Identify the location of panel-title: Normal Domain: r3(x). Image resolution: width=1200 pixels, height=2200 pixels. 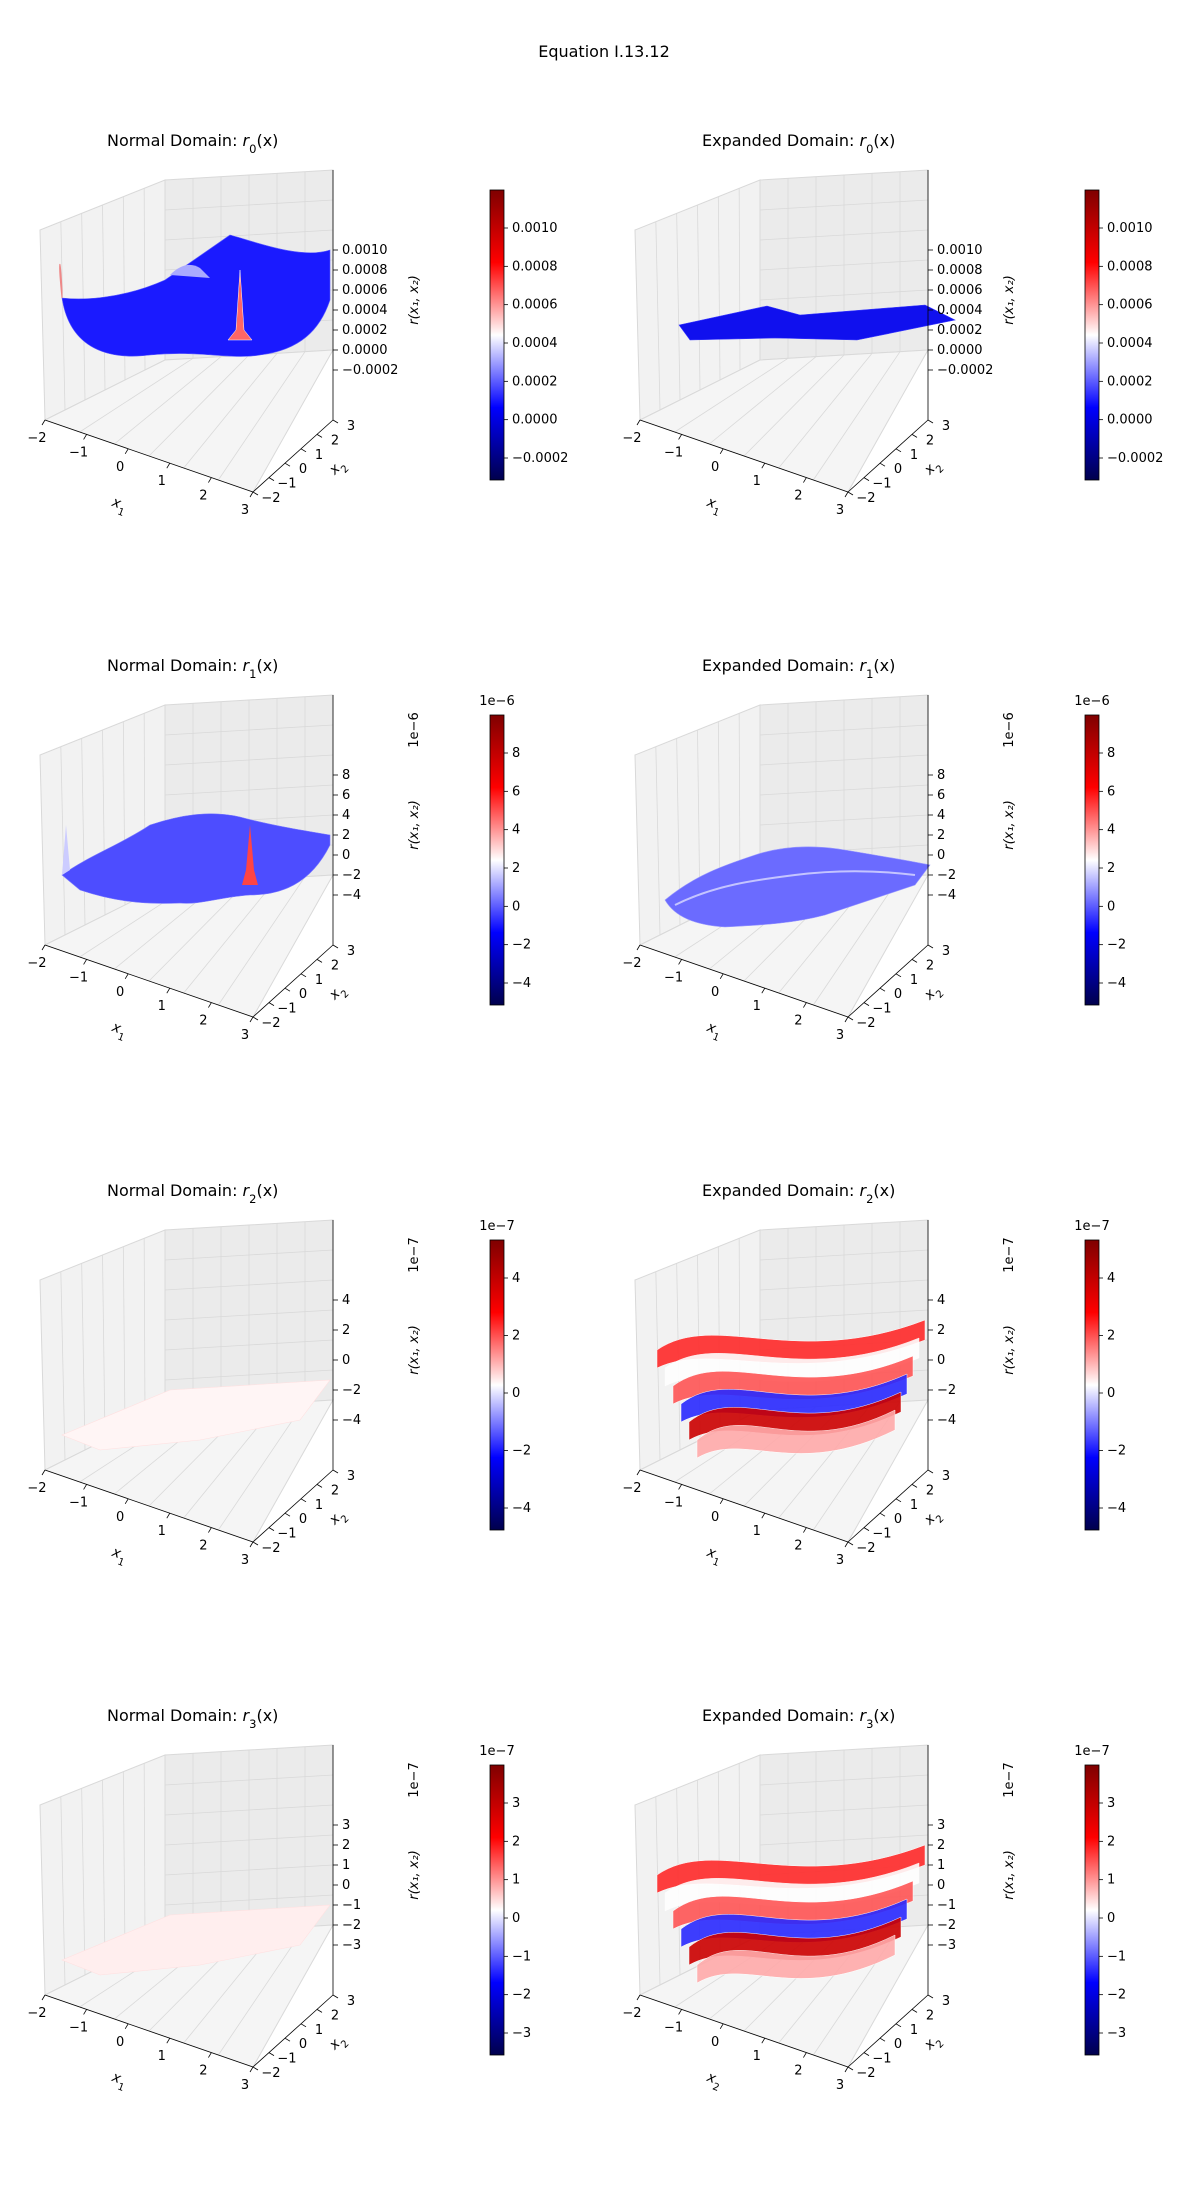
(192, 1718).